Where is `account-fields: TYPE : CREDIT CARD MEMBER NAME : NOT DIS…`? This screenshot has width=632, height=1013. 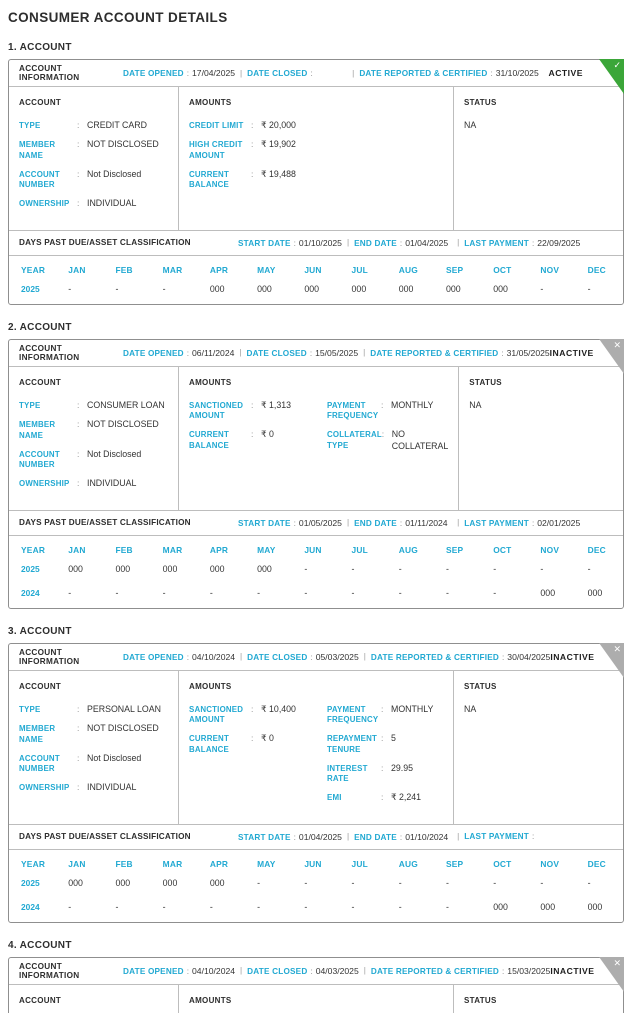
account-fields: TYPE : CREDIT CARD MEMBER NAME : NOT DIS… is located at coordinates (93, 165).